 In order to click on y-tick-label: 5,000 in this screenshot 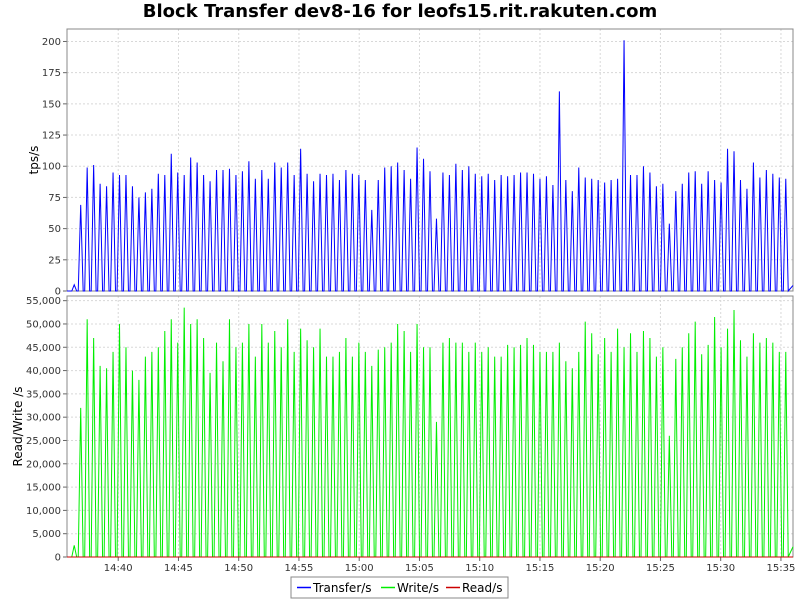, I will do `click(46, 534)`.